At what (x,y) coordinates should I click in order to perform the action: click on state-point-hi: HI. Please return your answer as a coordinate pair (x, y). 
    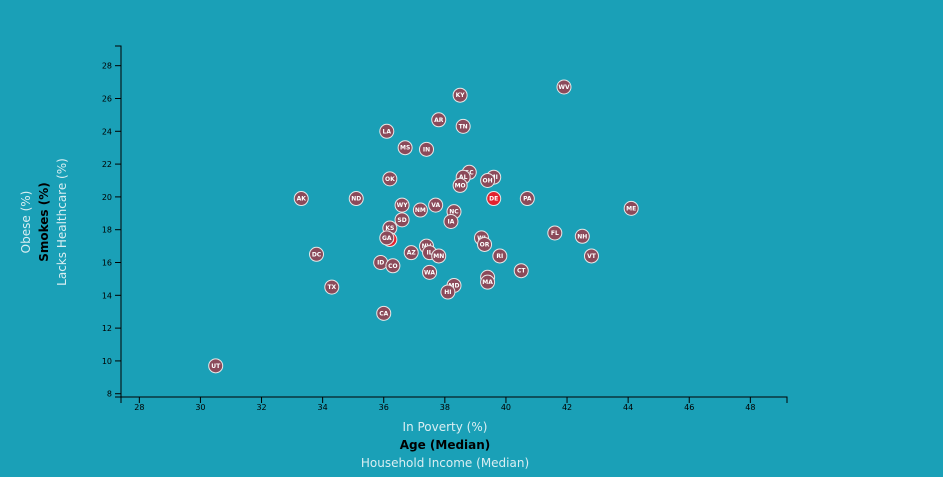
    Looking at the image, I should click on (448, 292).